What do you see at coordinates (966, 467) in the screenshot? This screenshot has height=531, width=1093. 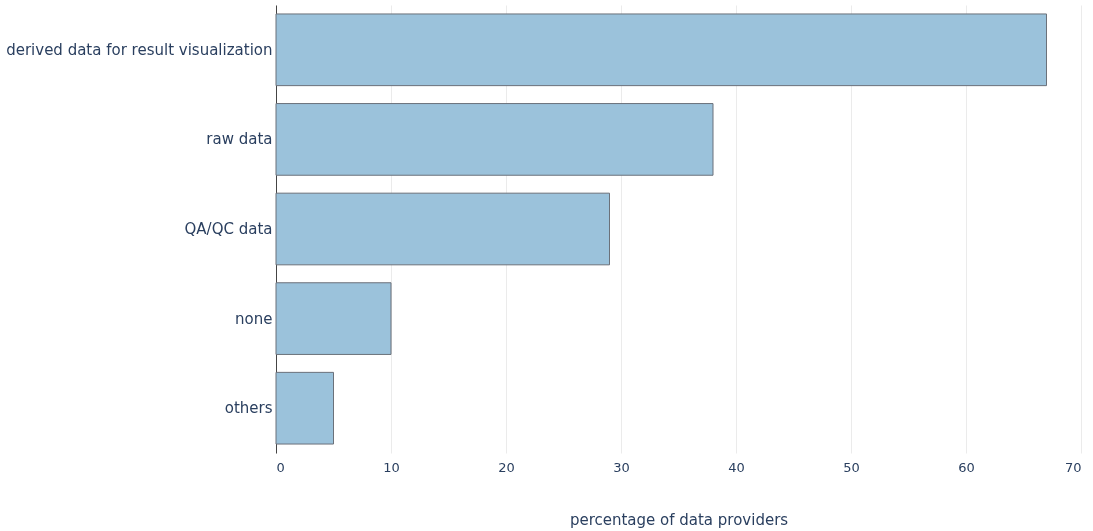 I see `x-tick-label: 60` at bounding box center [966, 467].